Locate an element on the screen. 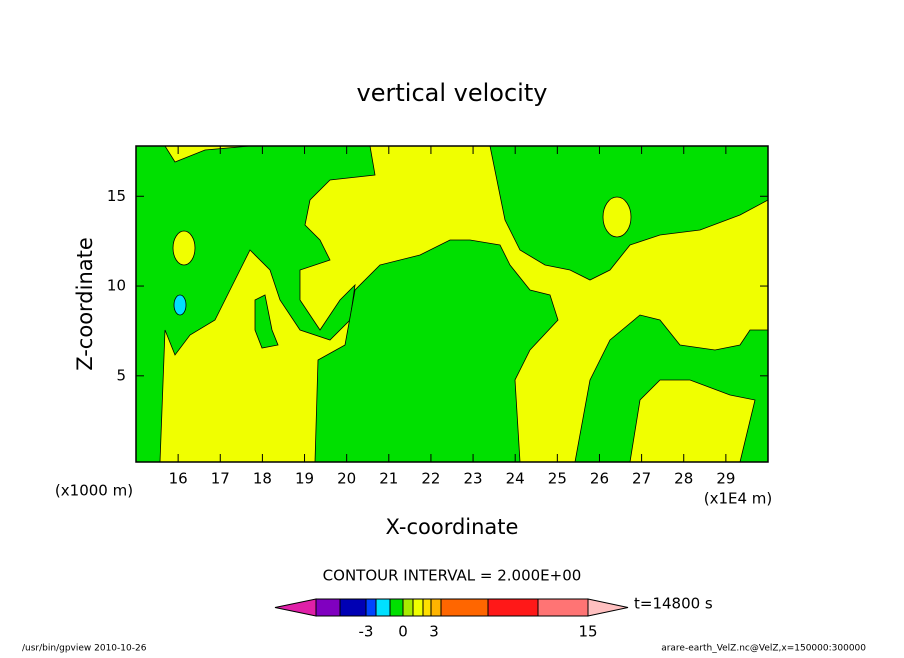  x-tick-label: 19 is located at coordinates (304, 479).